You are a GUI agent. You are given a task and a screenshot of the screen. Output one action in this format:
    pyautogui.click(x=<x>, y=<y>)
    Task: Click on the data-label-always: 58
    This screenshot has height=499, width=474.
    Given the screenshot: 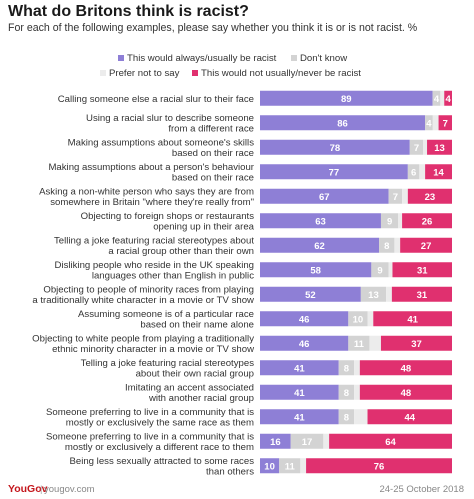 What is the action you would take?
    pyautogui.click(x=315, y=270)
    